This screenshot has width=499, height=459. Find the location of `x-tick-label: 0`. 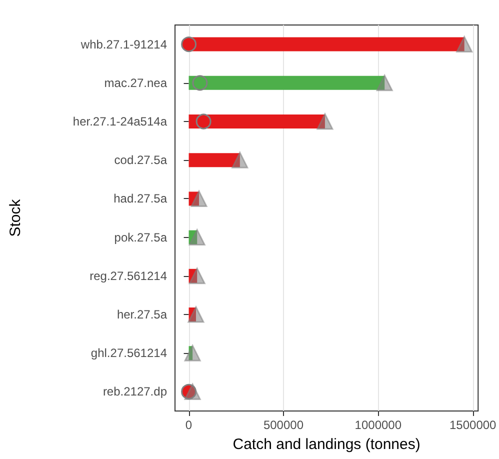

x-tick-label: 0 is located at coordinates (188, 425).